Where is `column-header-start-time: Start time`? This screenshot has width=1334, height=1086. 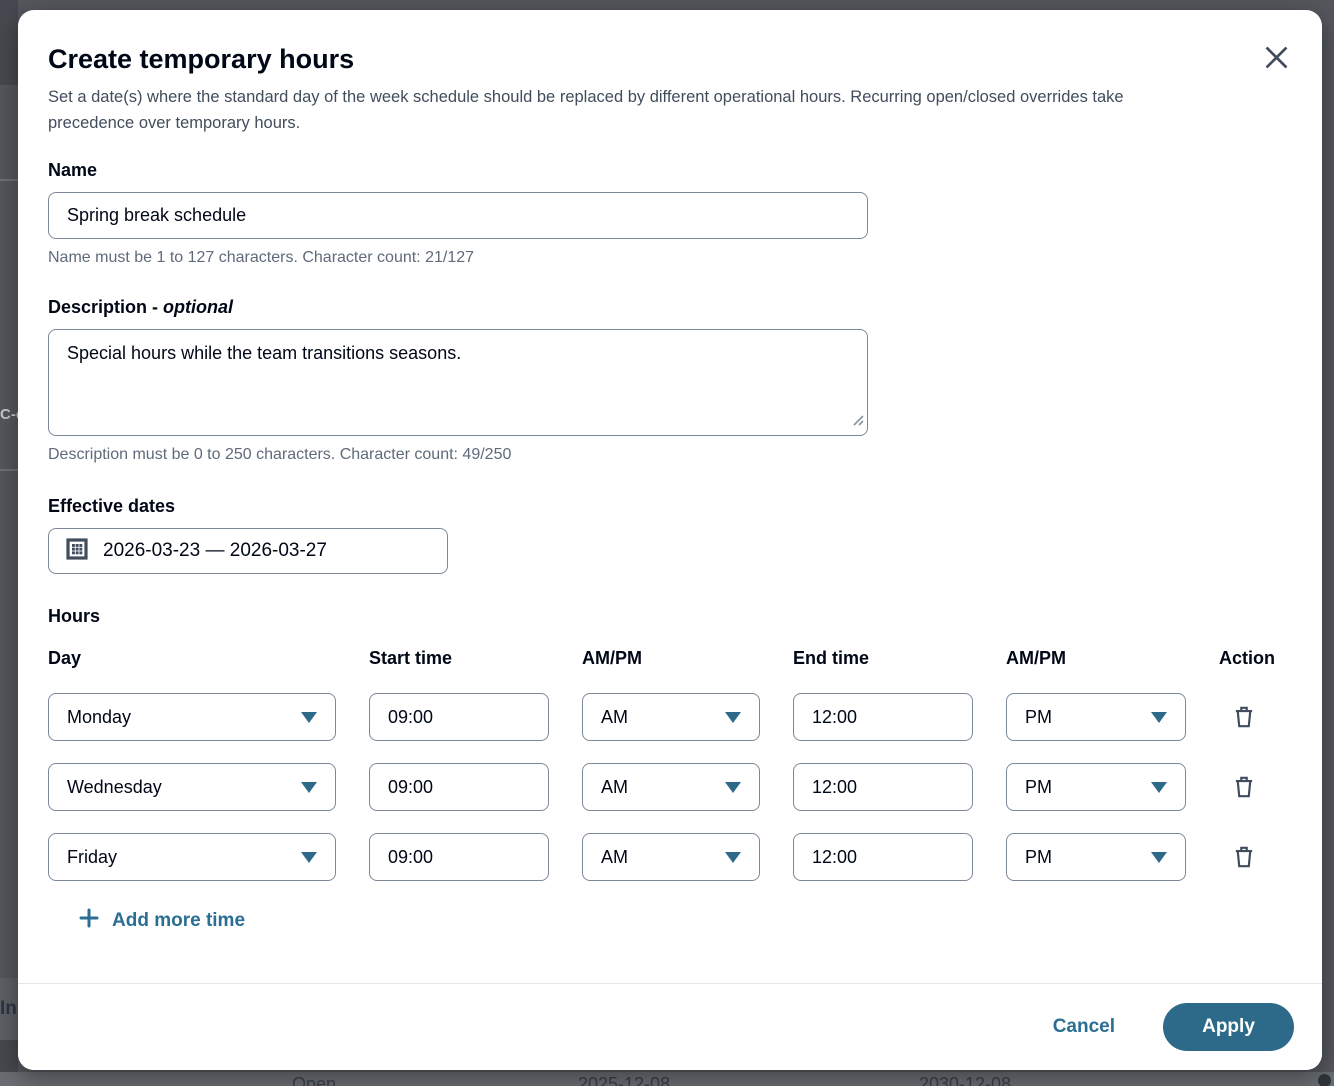
column-header-start-time: Start time is located at coordinates (411, 658).